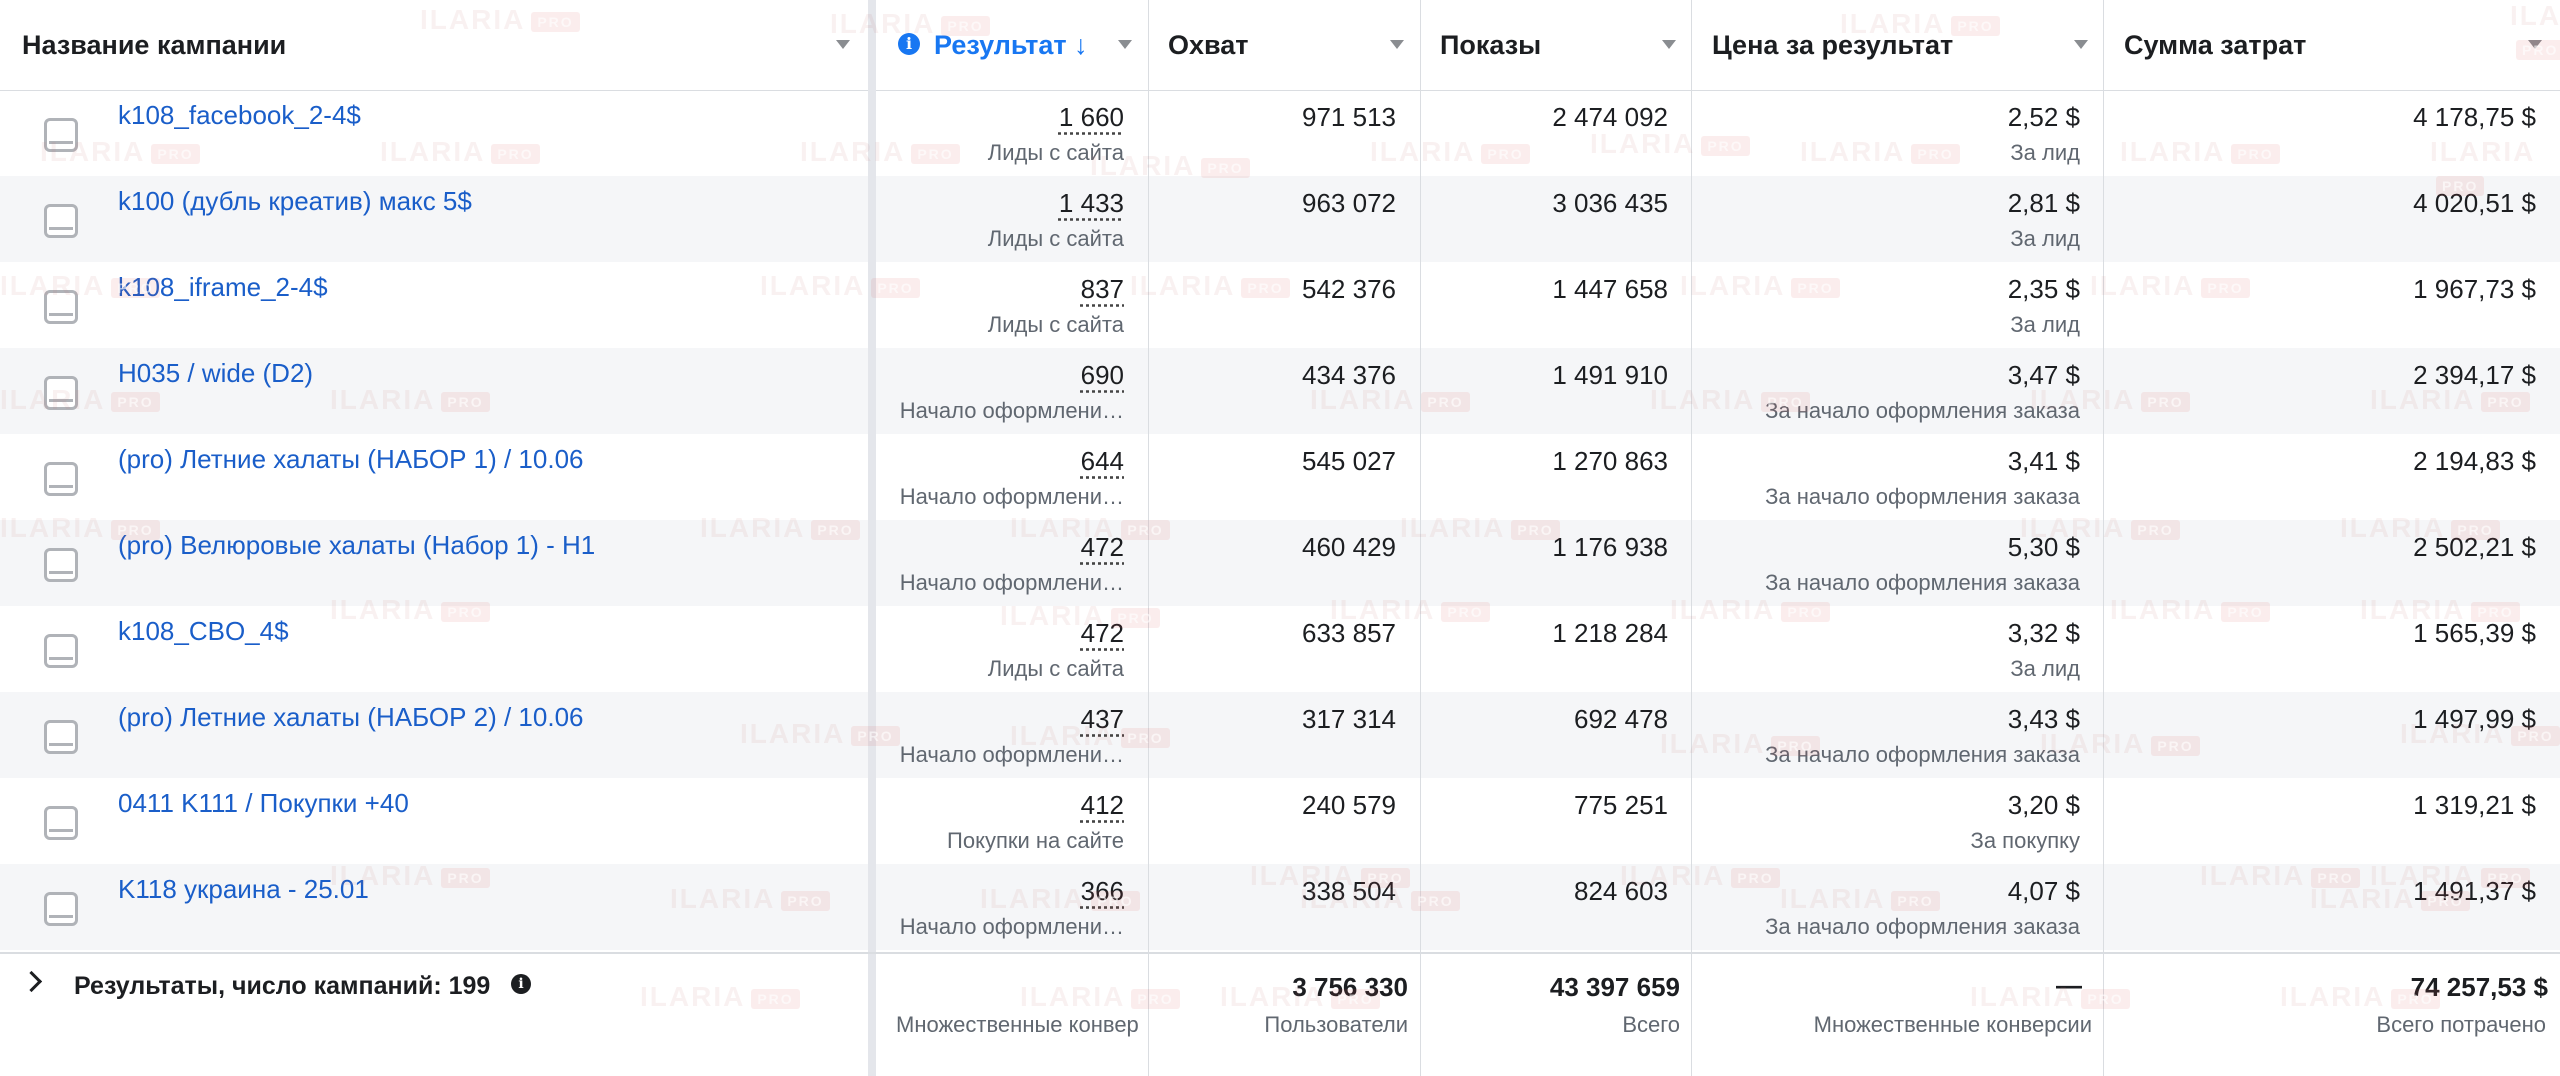 The height and width of the screenshot is (1076, 2560). I want to click on footer-impressions-subtitle: Всего, so click(1651, 1025).